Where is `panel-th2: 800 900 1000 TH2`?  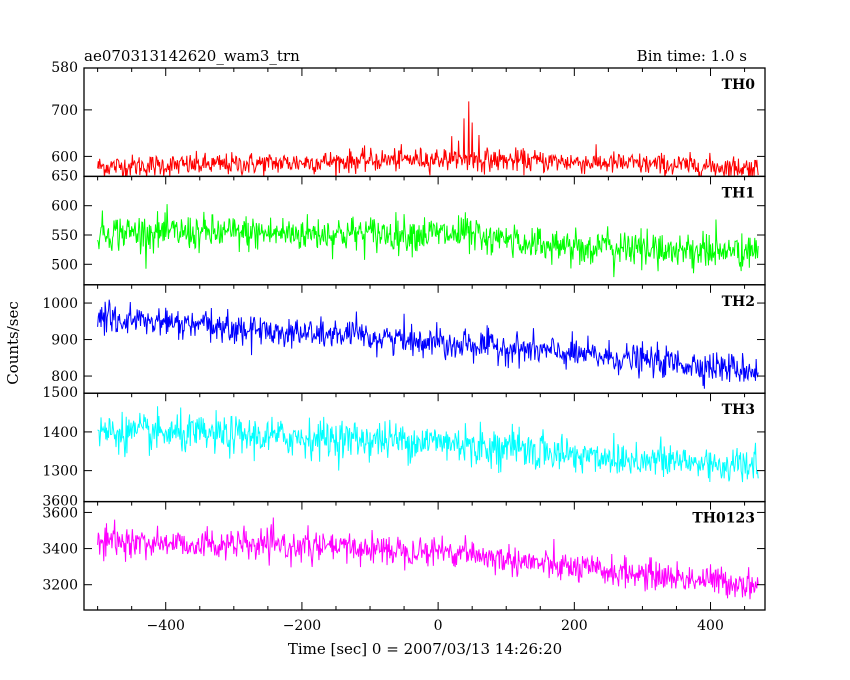
panel-th2: 800 900 1000 TH2 is located at coordinates (404, 339).